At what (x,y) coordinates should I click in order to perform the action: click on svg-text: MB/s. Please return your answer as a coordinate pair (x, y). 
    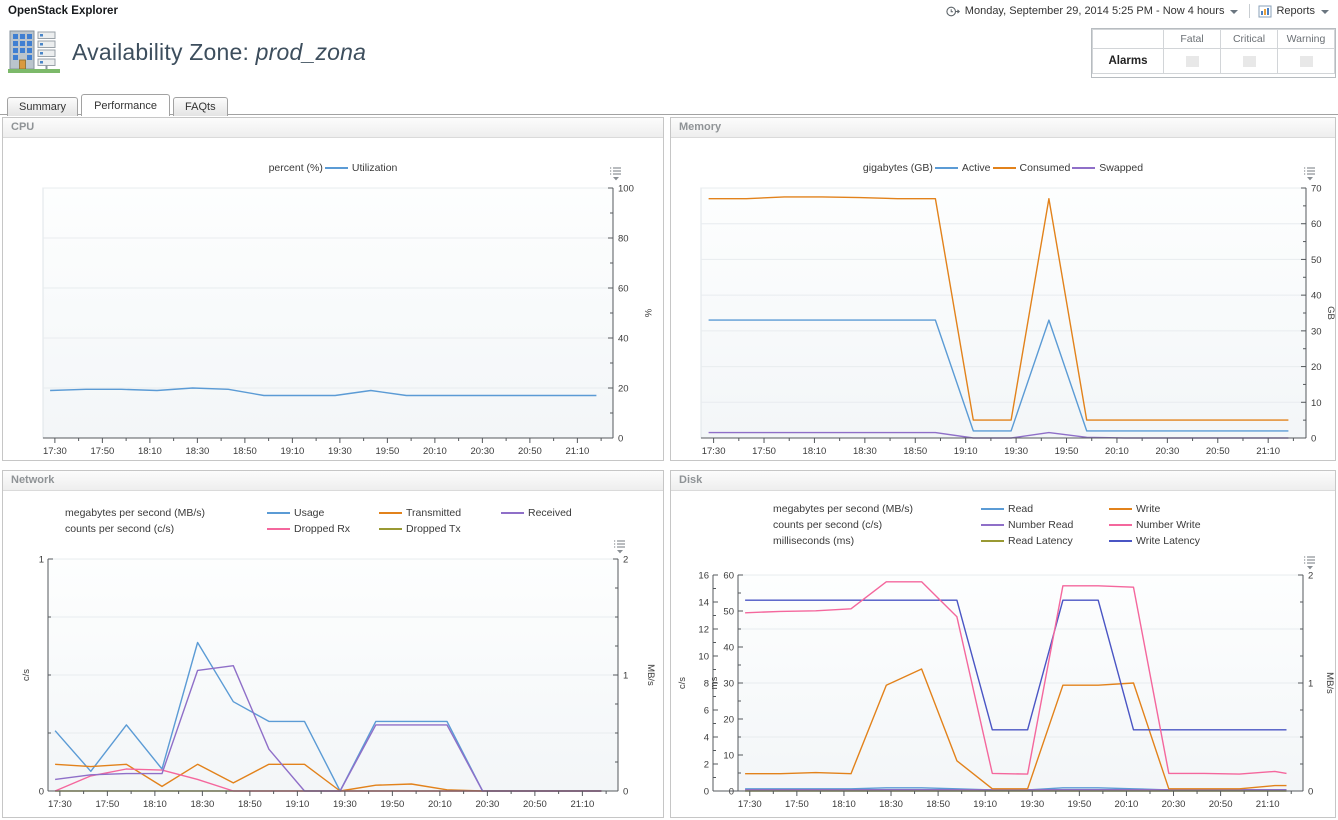
    Looking at the image, I should click on (650, 675).